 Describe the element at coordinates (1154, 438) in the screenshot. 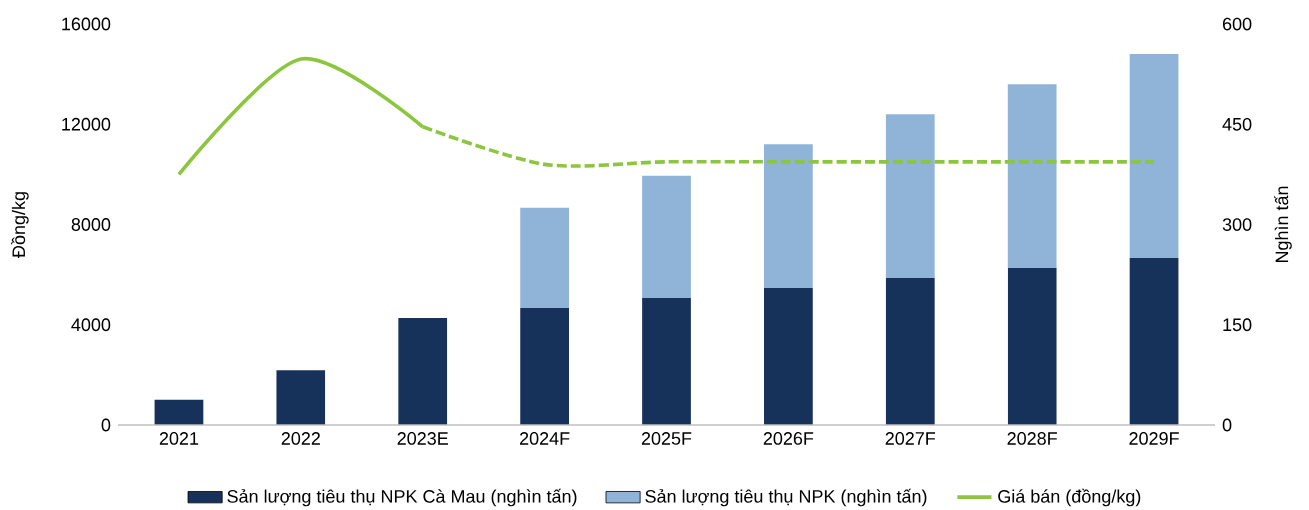

I see `x-tick-label: 2029F` at that location.